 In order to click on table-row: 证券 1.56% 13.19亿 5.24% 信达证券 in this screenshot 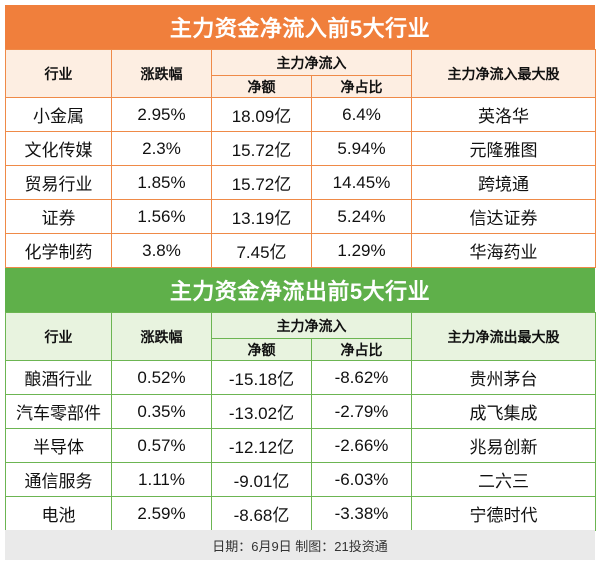, I will do `click(300, 216)`.